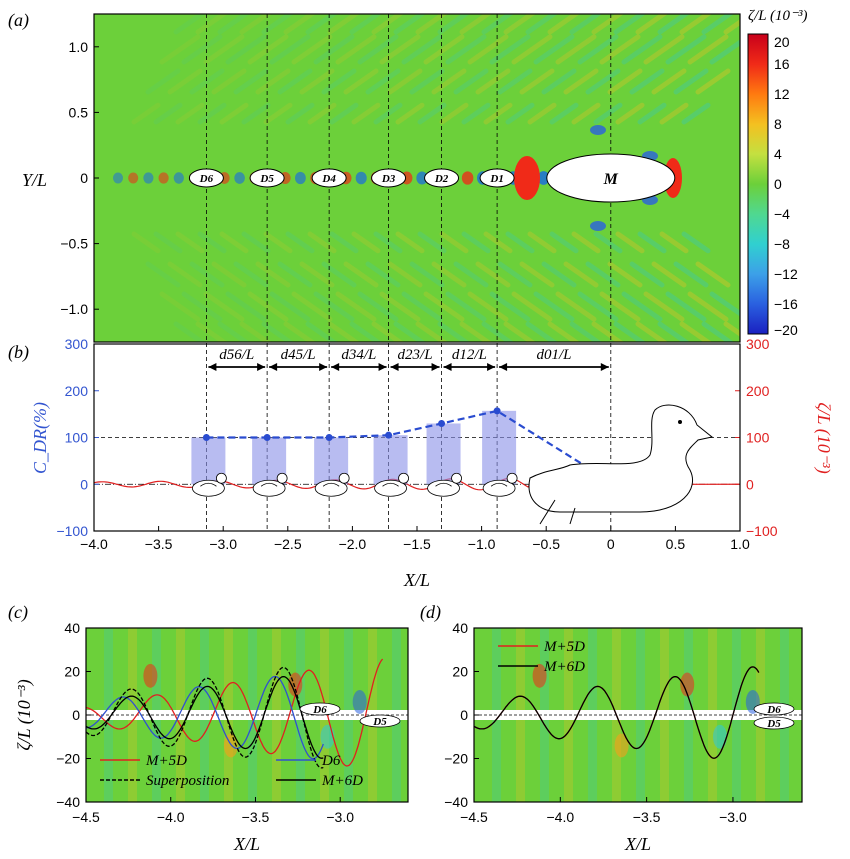 This screenshot has width=850, height=859. What do you see at coordinates (474, 817) in the screenshot?
I see `x-tick-label: −4.5` at bounding box center [474, 817].